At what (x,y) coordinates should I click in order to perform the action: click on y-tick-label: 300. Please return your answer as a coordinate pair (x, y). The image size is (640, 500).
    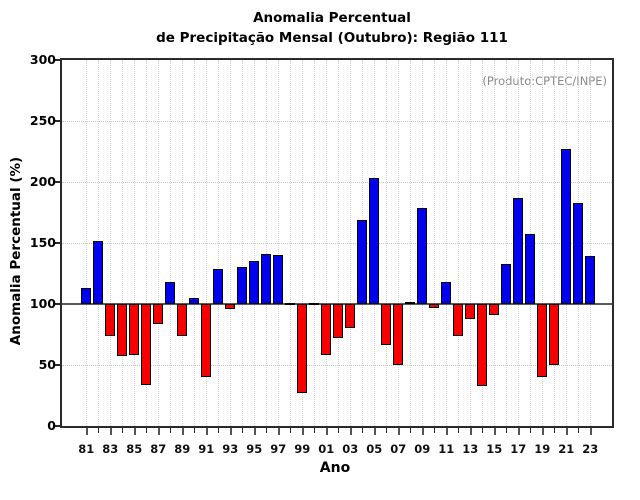
    Looking at the image, I should click on (42, 59).